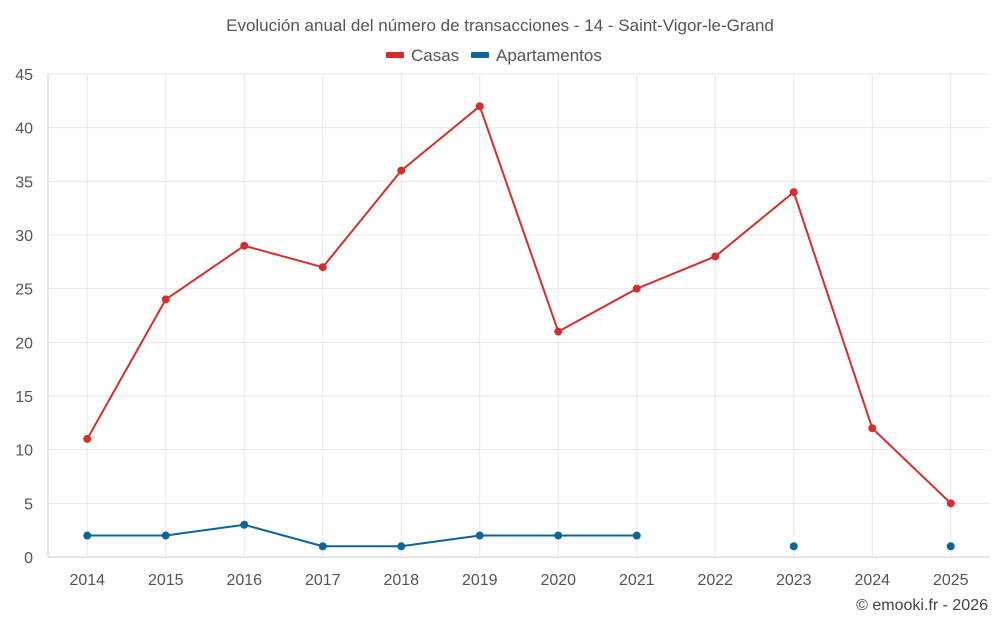  What do you see at coordinates (87, 438) in the screenshot?
I see `data-point-casas-2014` at bounding box center [87, 438].